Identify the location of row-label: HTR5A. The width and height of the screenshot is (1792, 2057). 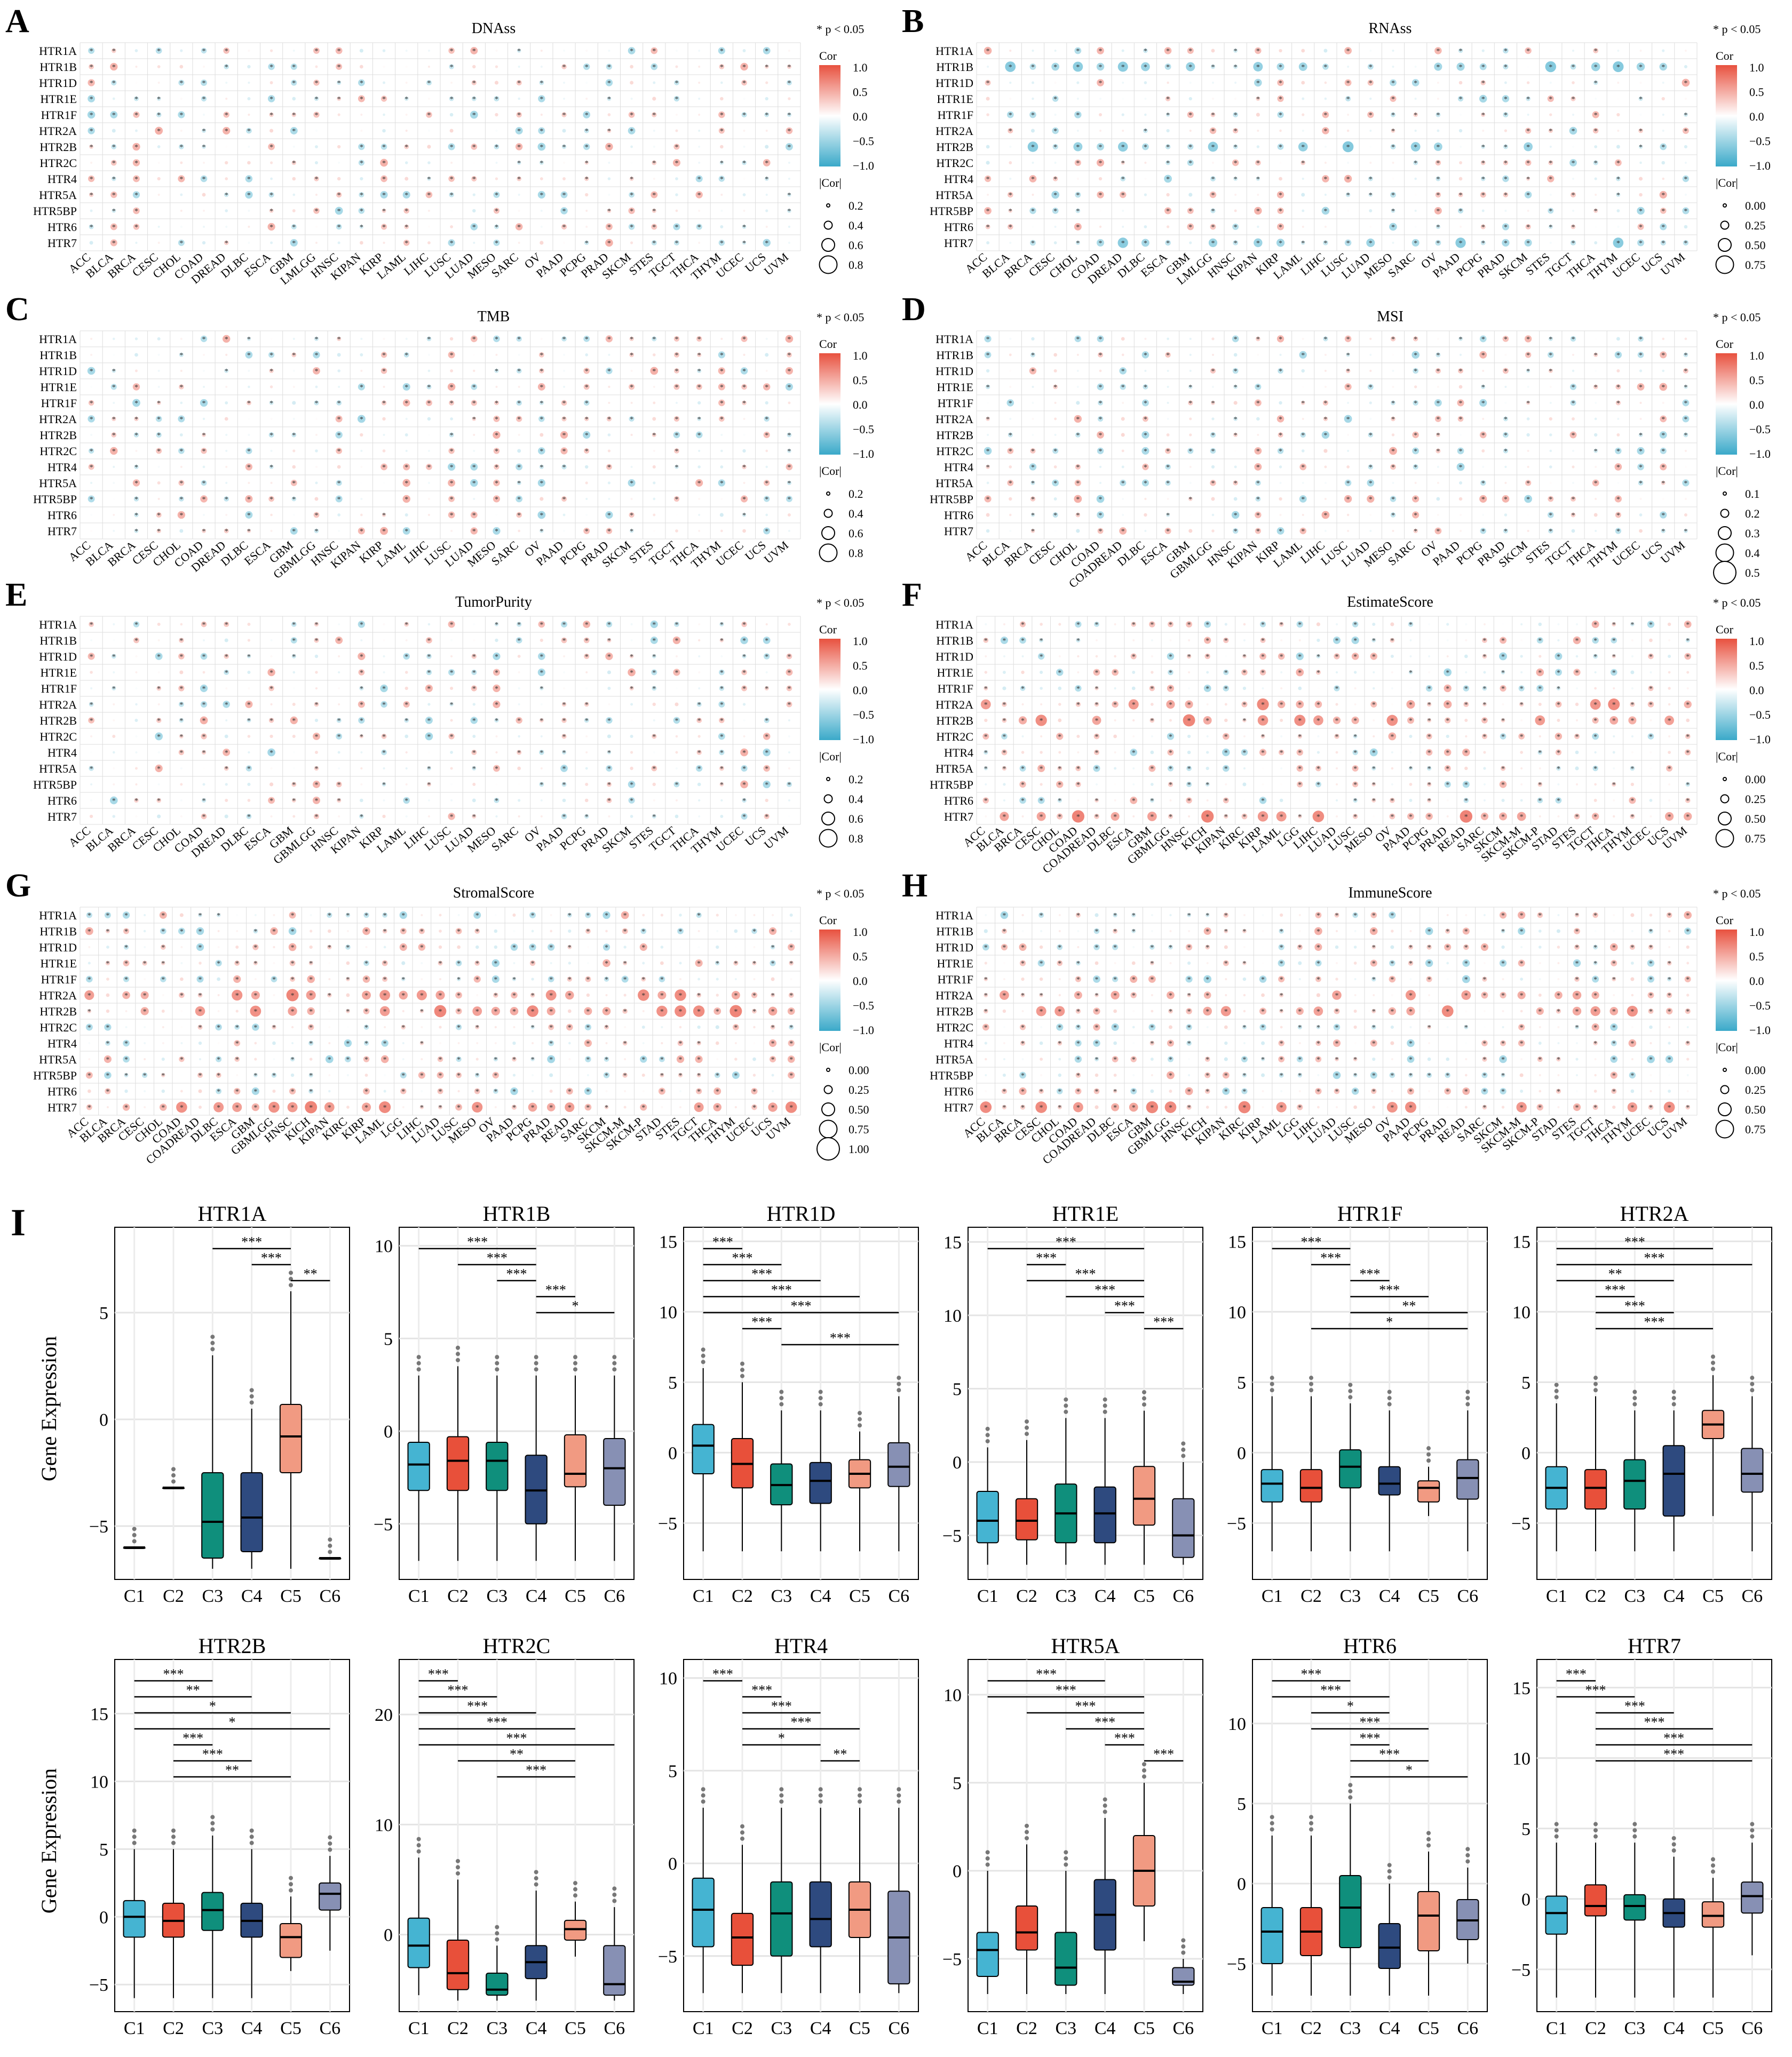
(58, 1059).